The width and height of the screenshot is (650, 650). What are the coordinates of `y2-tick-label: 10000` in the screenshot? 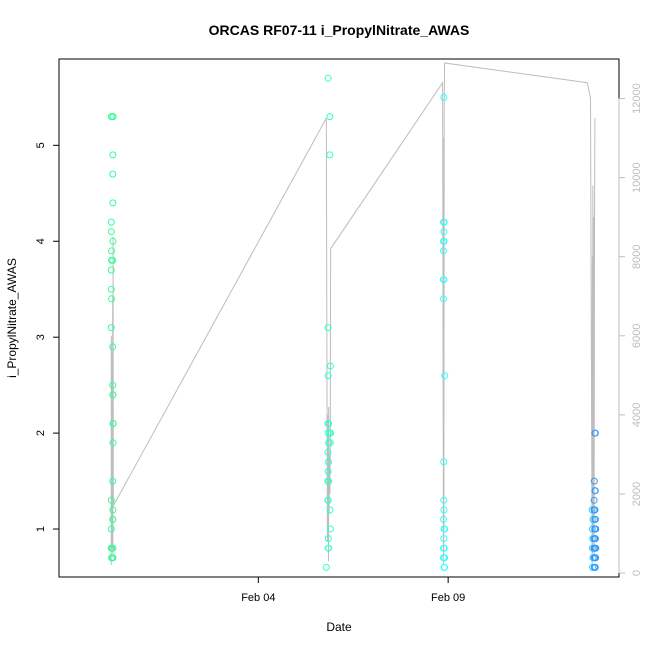 It's located at (637, 177).